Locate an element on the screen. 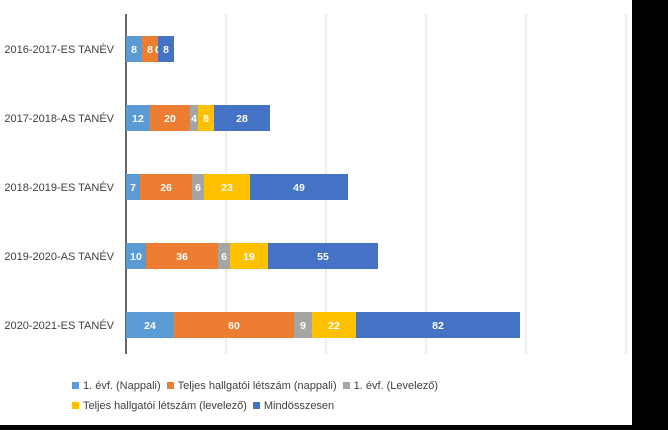 The height and width of the screenshot is (430, 668). legend-label: Mindösszesen is located at coordinates (299, 406).